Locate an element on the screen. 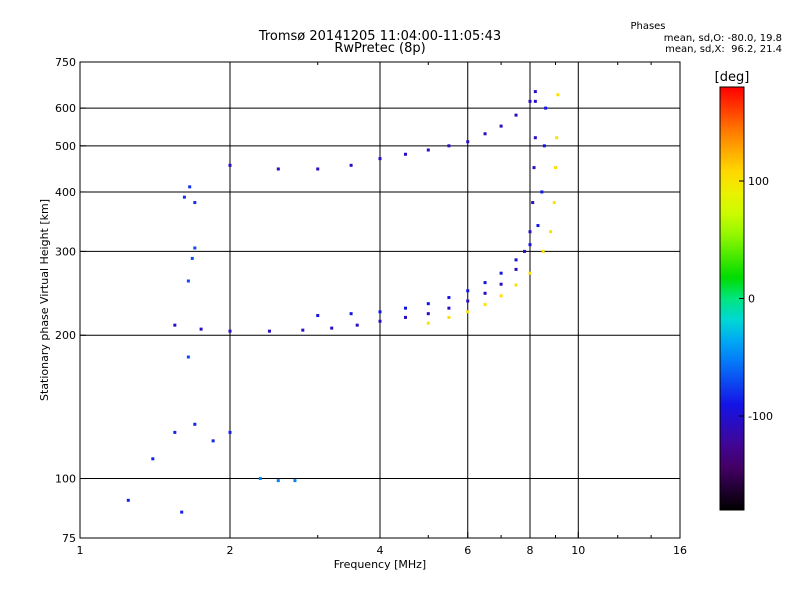 The image size is (800, 600). chart-title: Tromsø 20141205 11:04:00-11:05:43 is located at coordinates (380, 36).